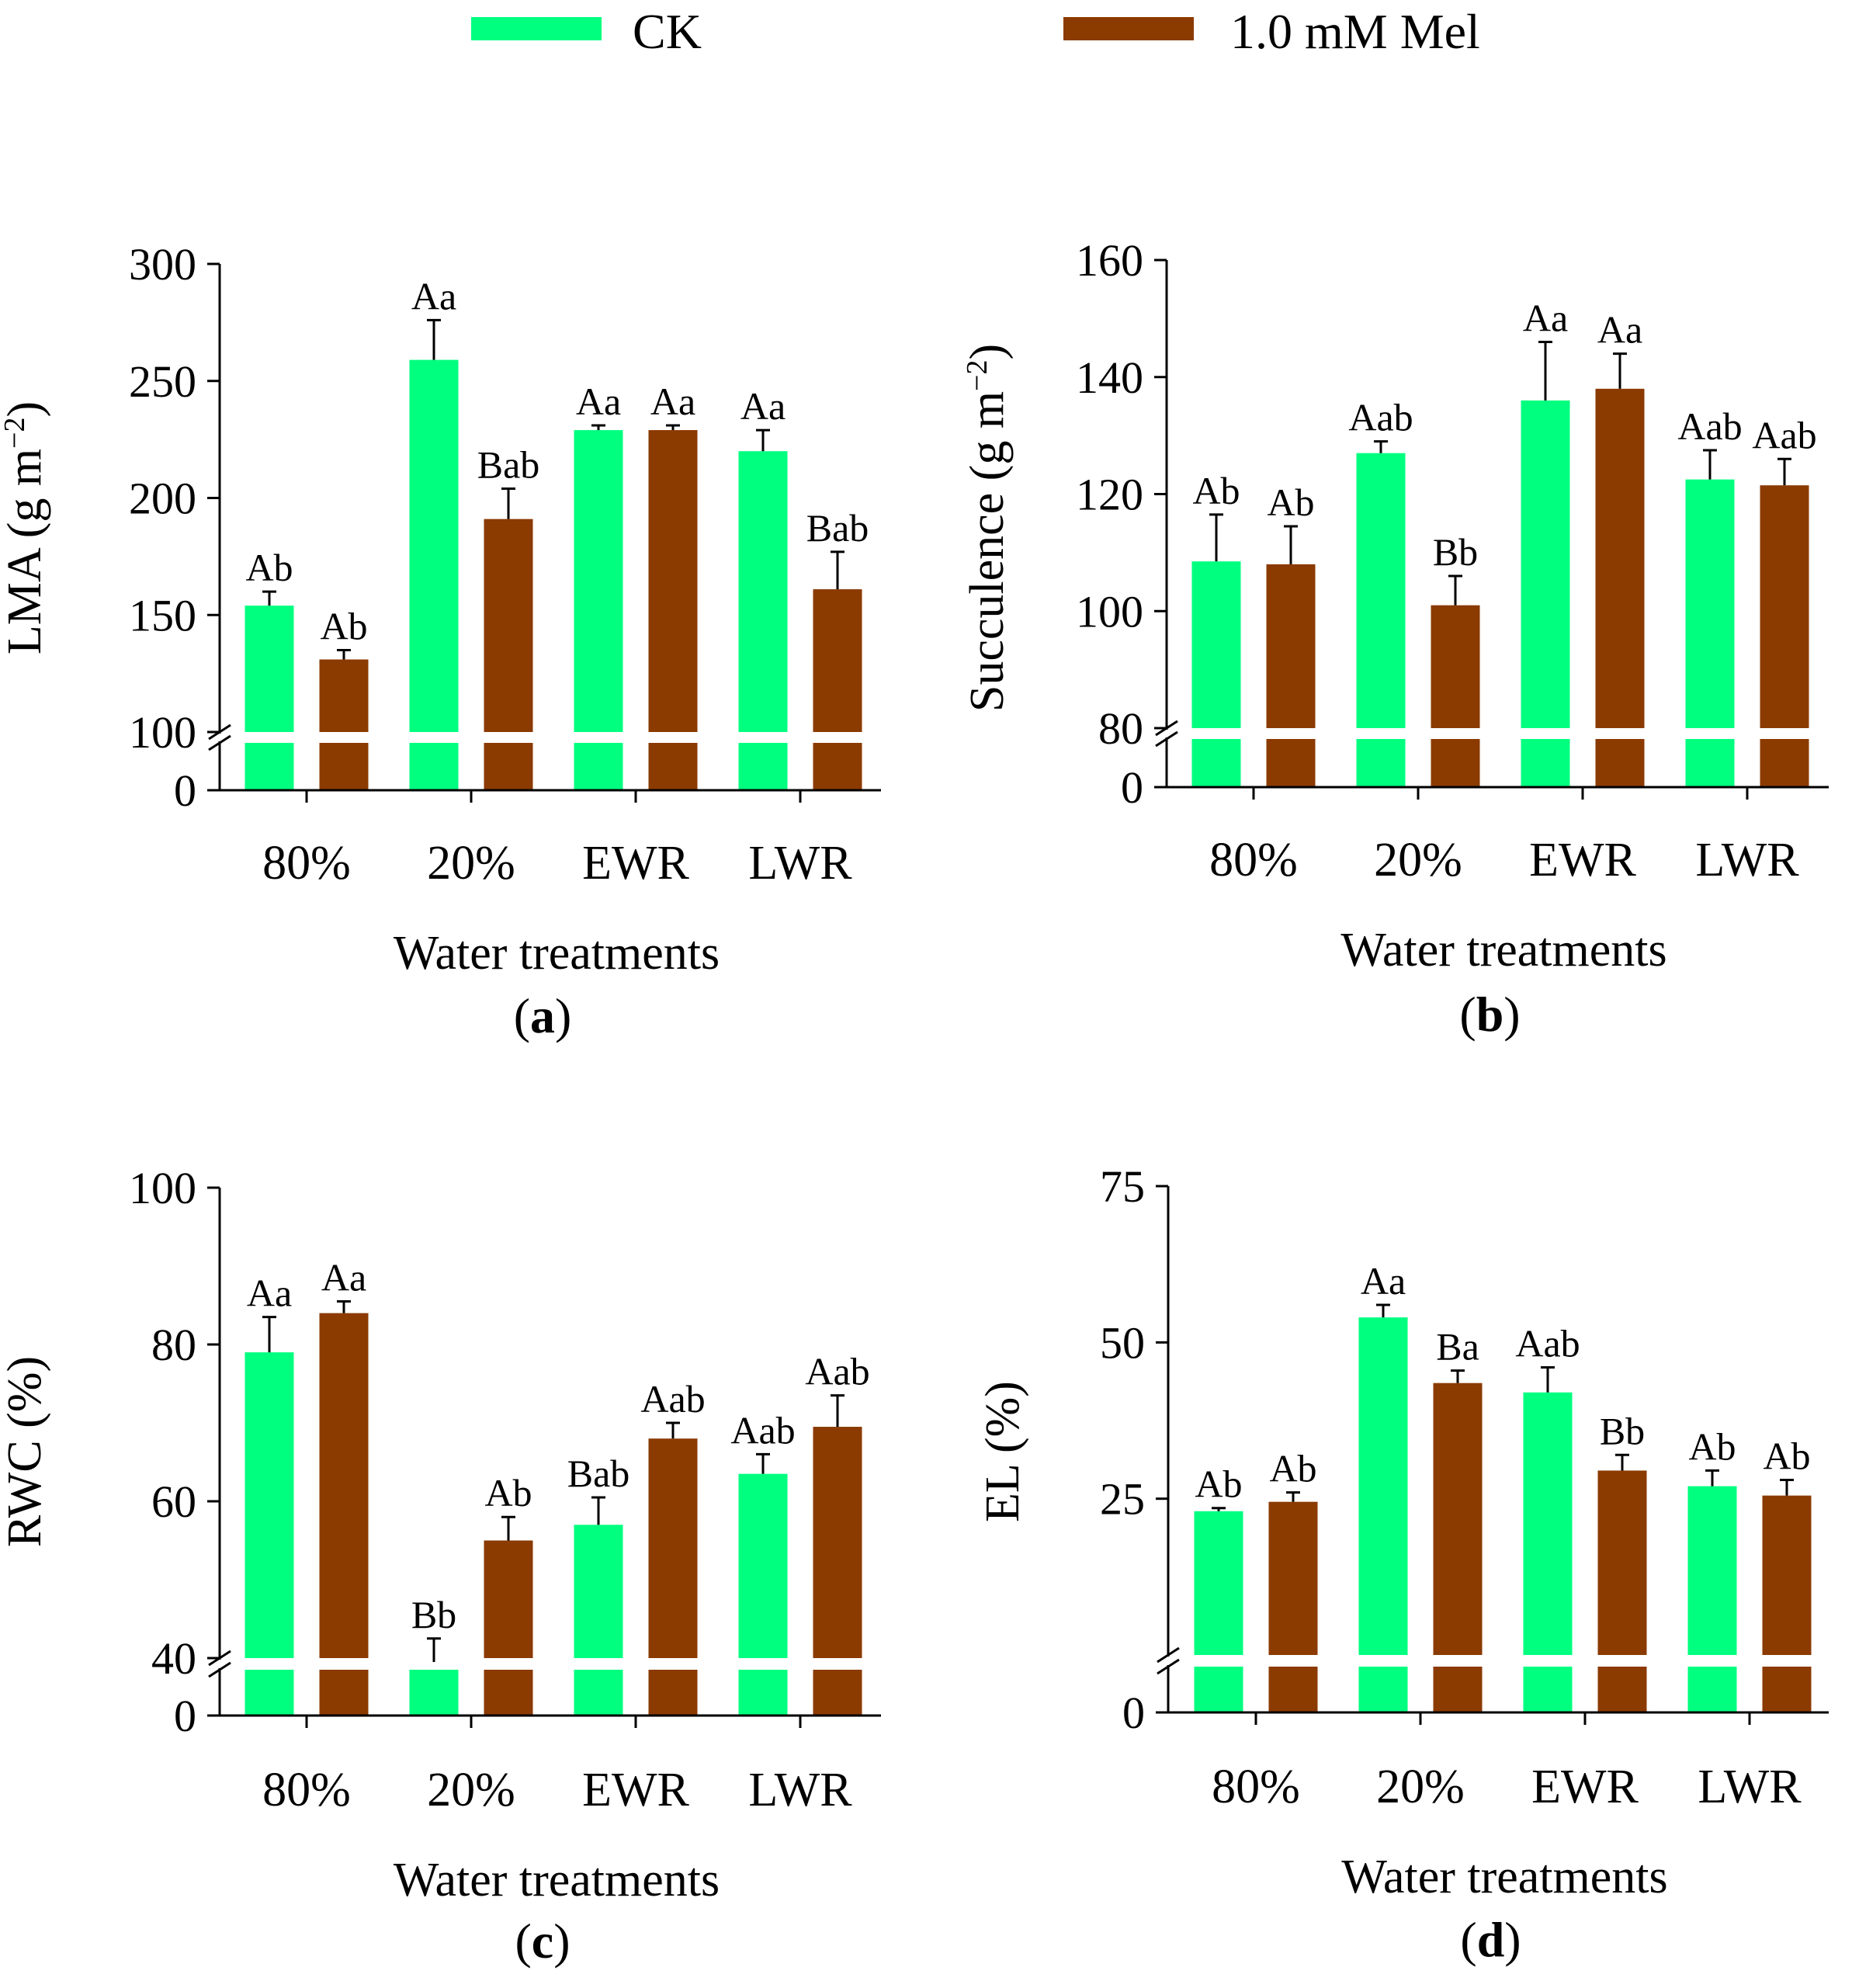 The width and height of the screenshot is (1852, 1988). What do you see at coordinates (542, 1941) in the screenshot?
I see `panel-label: (c)` at bounding box center [542, 1941].